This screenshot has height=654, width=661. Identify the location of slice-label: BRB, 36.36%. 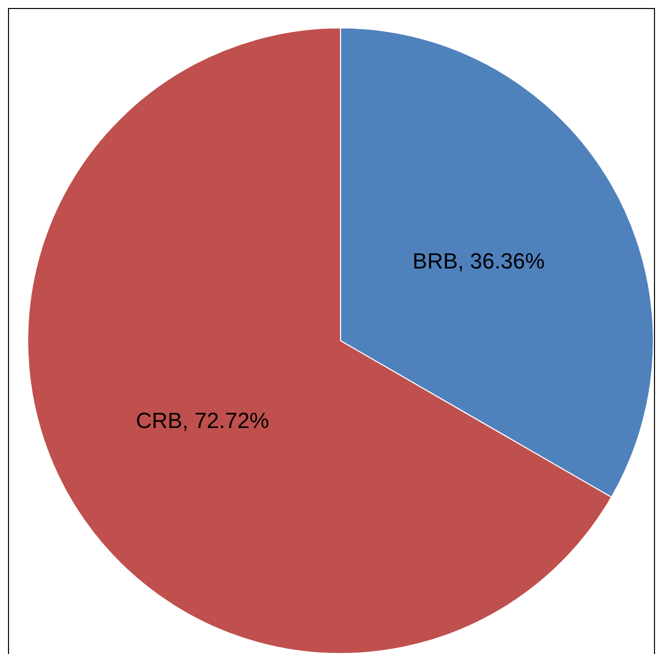
(478, 261).